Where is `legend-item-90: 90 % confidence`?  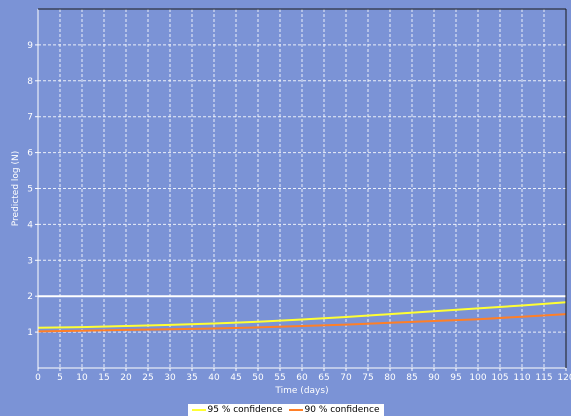 legend-item-90: 90 % confidence is located at coordinates (334, 409).